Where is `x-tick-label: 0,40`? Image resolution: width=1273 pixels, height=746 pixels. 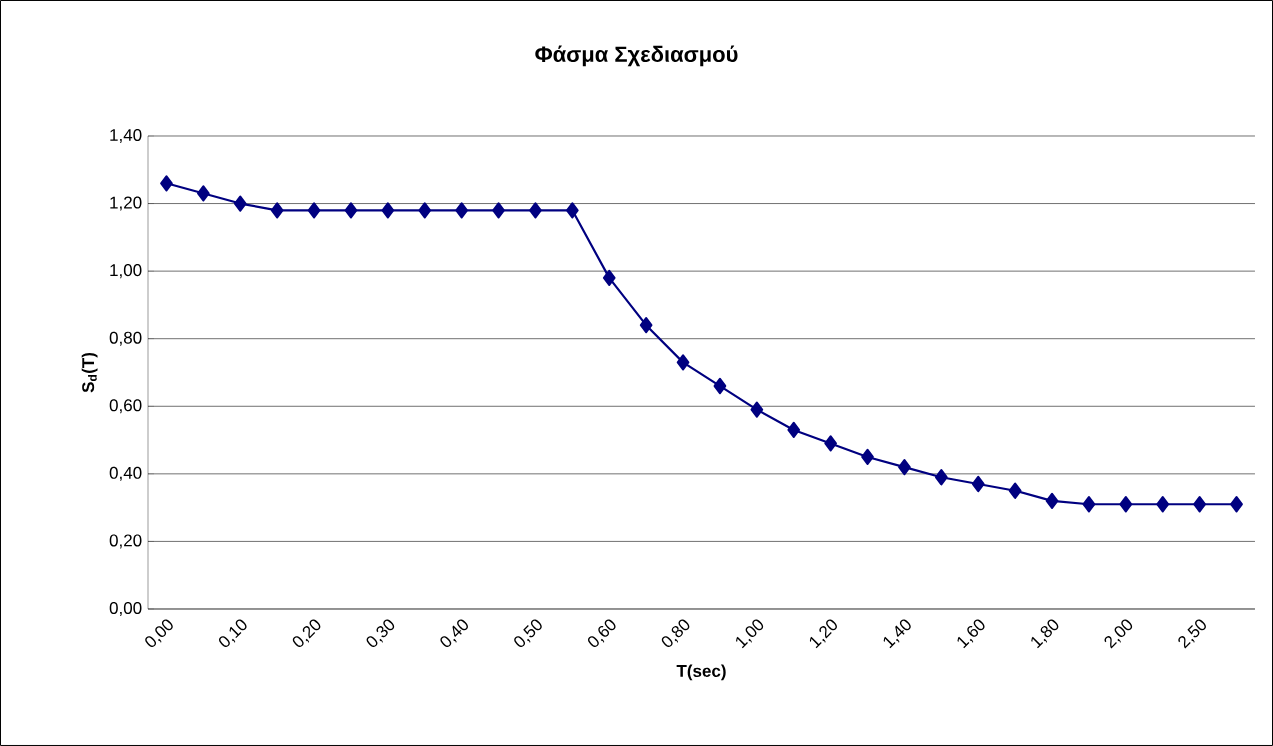 x-tick-label: 0,40 is located at coordinates (454, 633).